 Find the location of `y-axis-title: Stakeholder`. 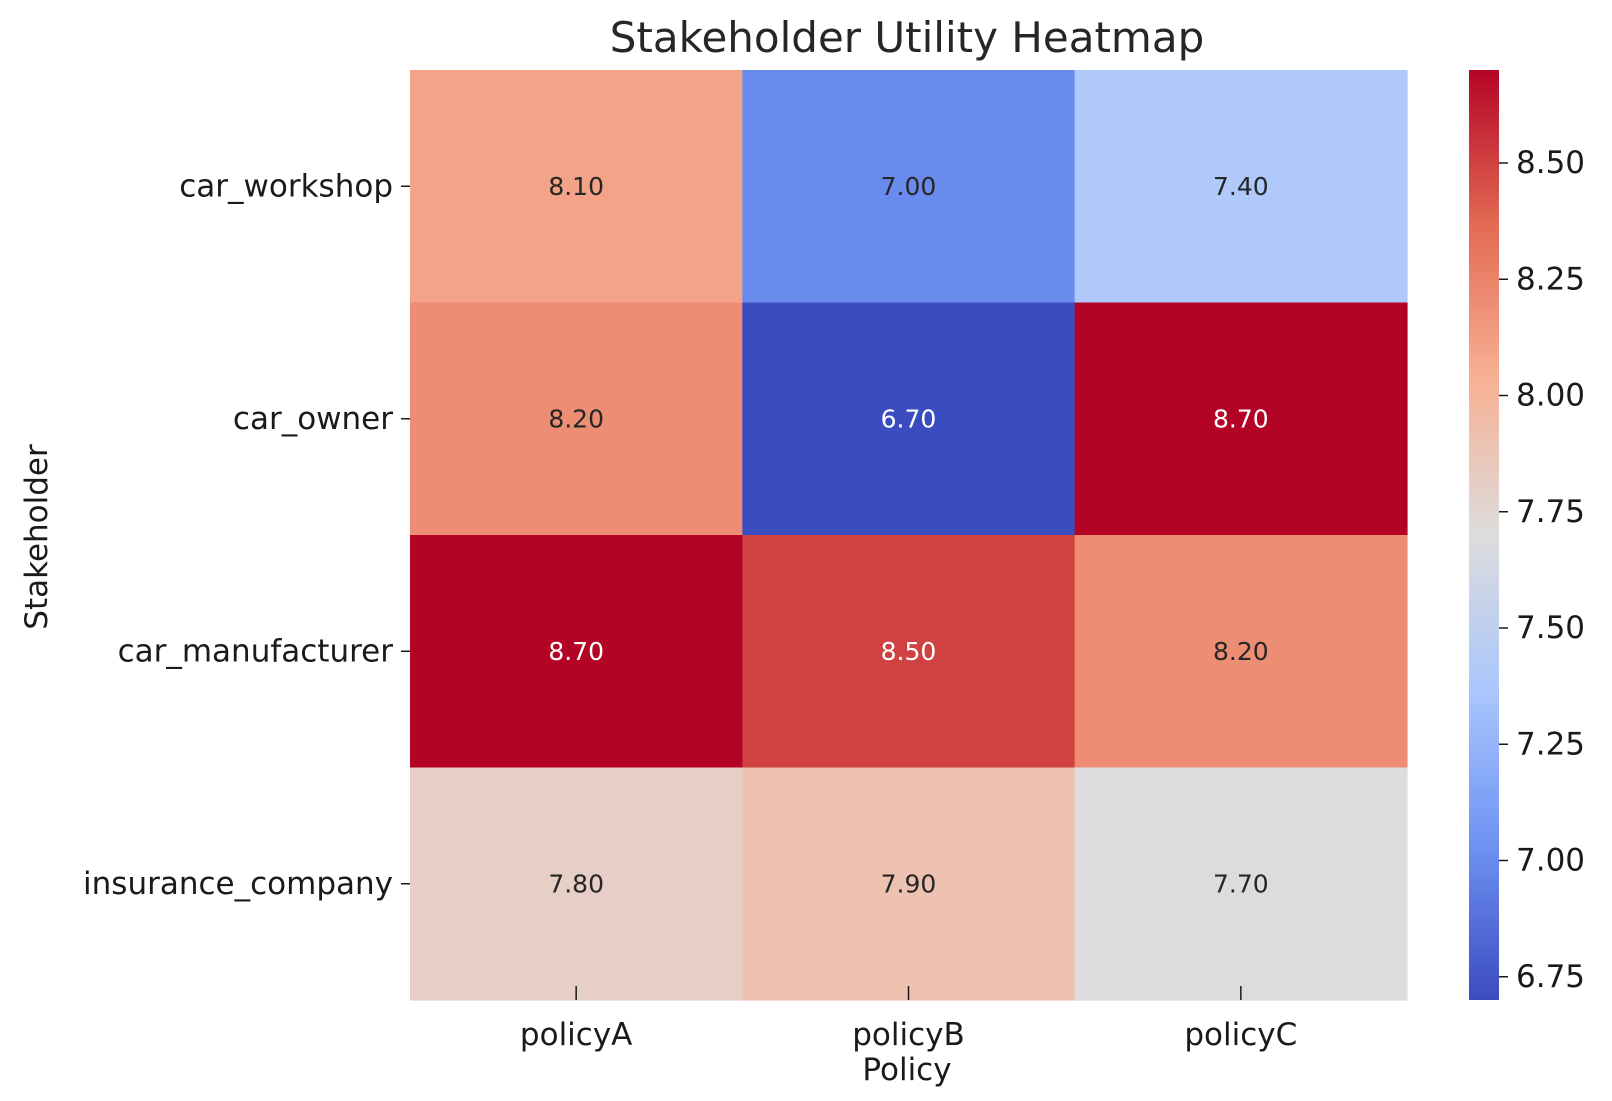

y-axis-title: Stakeholder is located at coordinates (37, 537).